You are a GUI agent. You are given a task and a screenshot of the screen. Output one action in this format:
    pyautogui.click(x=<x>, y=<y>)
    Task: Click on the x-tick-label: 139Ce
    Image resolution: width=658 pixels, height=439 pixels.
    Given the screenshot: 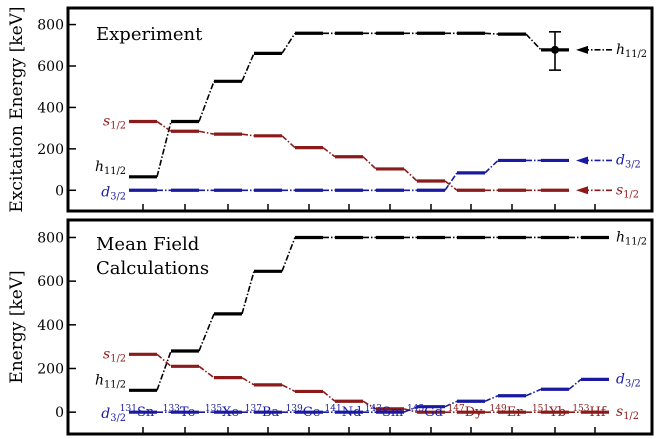 What is the action you would take?
    pyautogui.click(x=303, y=412)
    